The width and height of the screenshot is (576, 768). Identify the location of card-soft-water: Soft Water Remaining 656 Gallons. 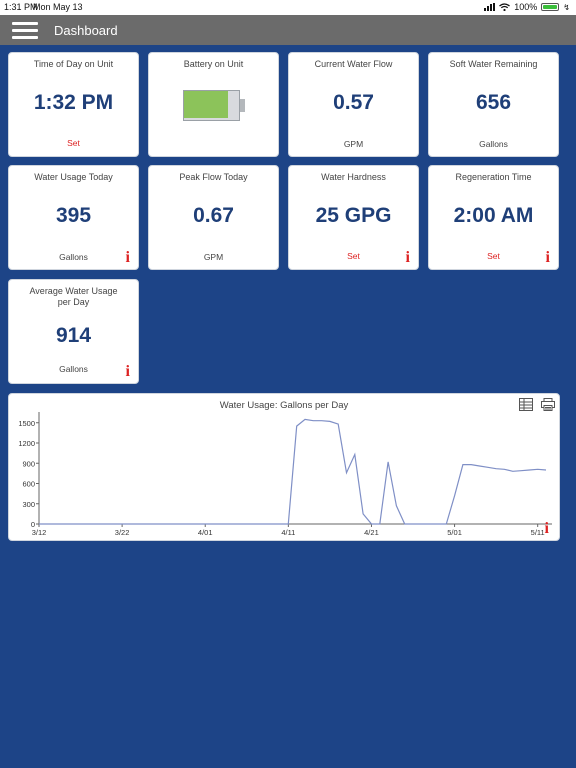
(493, 104).